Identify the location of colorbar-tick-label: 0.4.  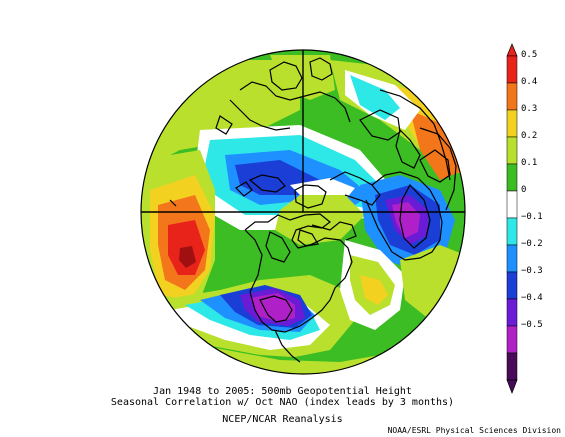
(529, 82).